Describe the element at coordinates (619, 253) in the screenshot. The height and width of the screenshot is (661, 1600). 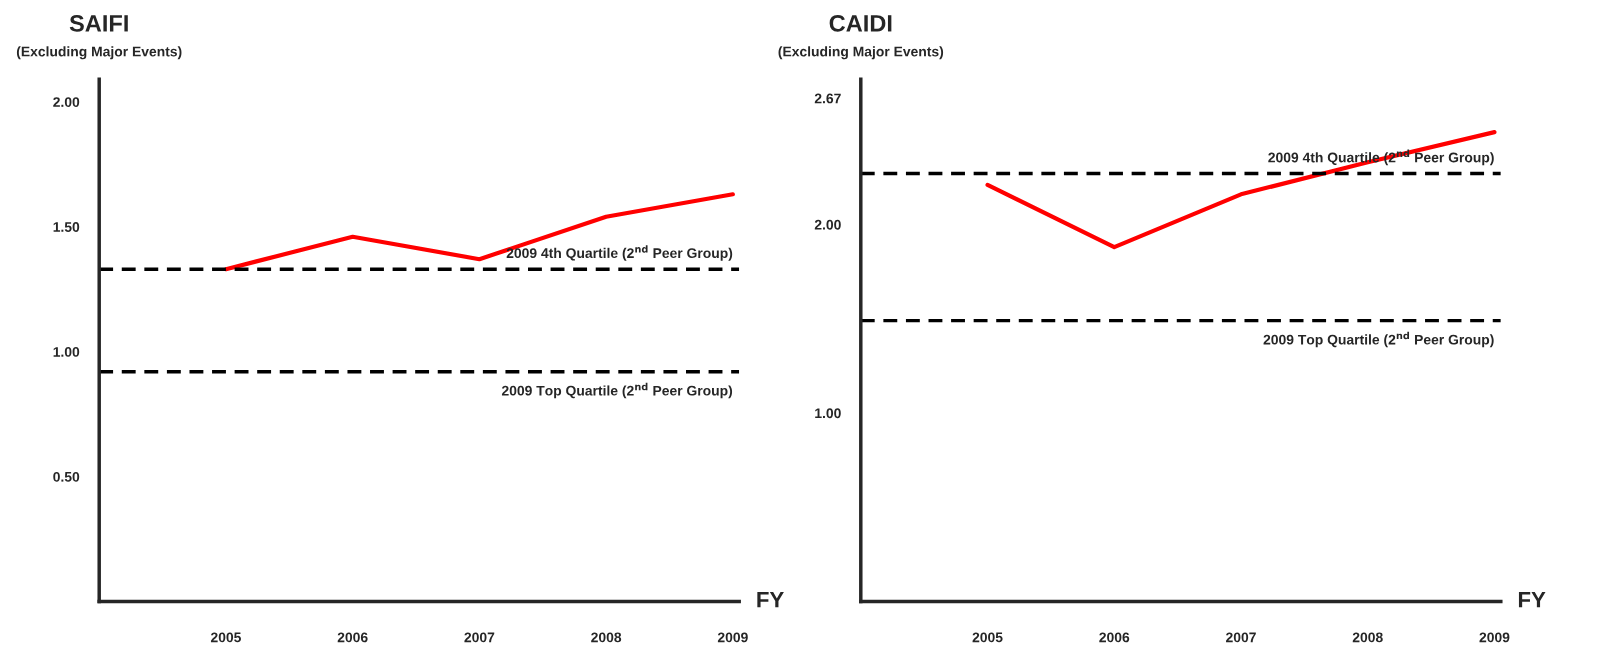
I see `ref-line-label: 2009 4th Quartile (2$^{nd}$ Peer Group)` at that location.